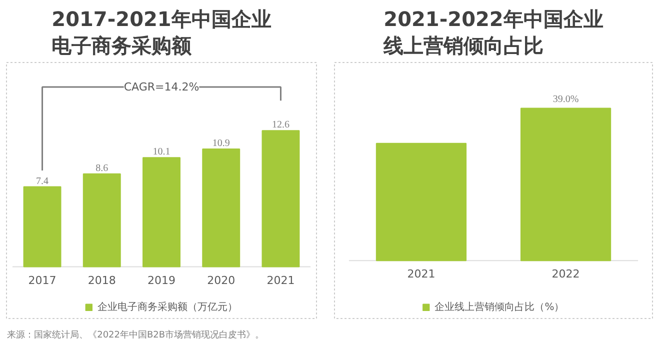  What do you see at coordinates (42, 280) in the screenshot?
I see `x-tick-label: 2017` at bounding box center [42, 280].